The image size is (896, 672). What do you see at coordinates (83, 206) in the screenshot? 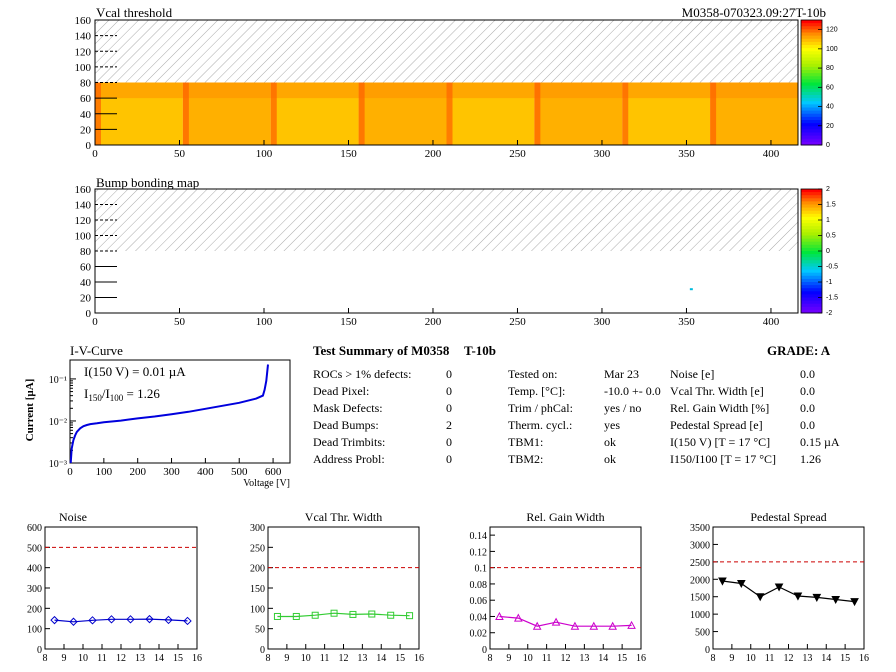
I see `y-tick-label: 140` at bounding box center [83, 206].